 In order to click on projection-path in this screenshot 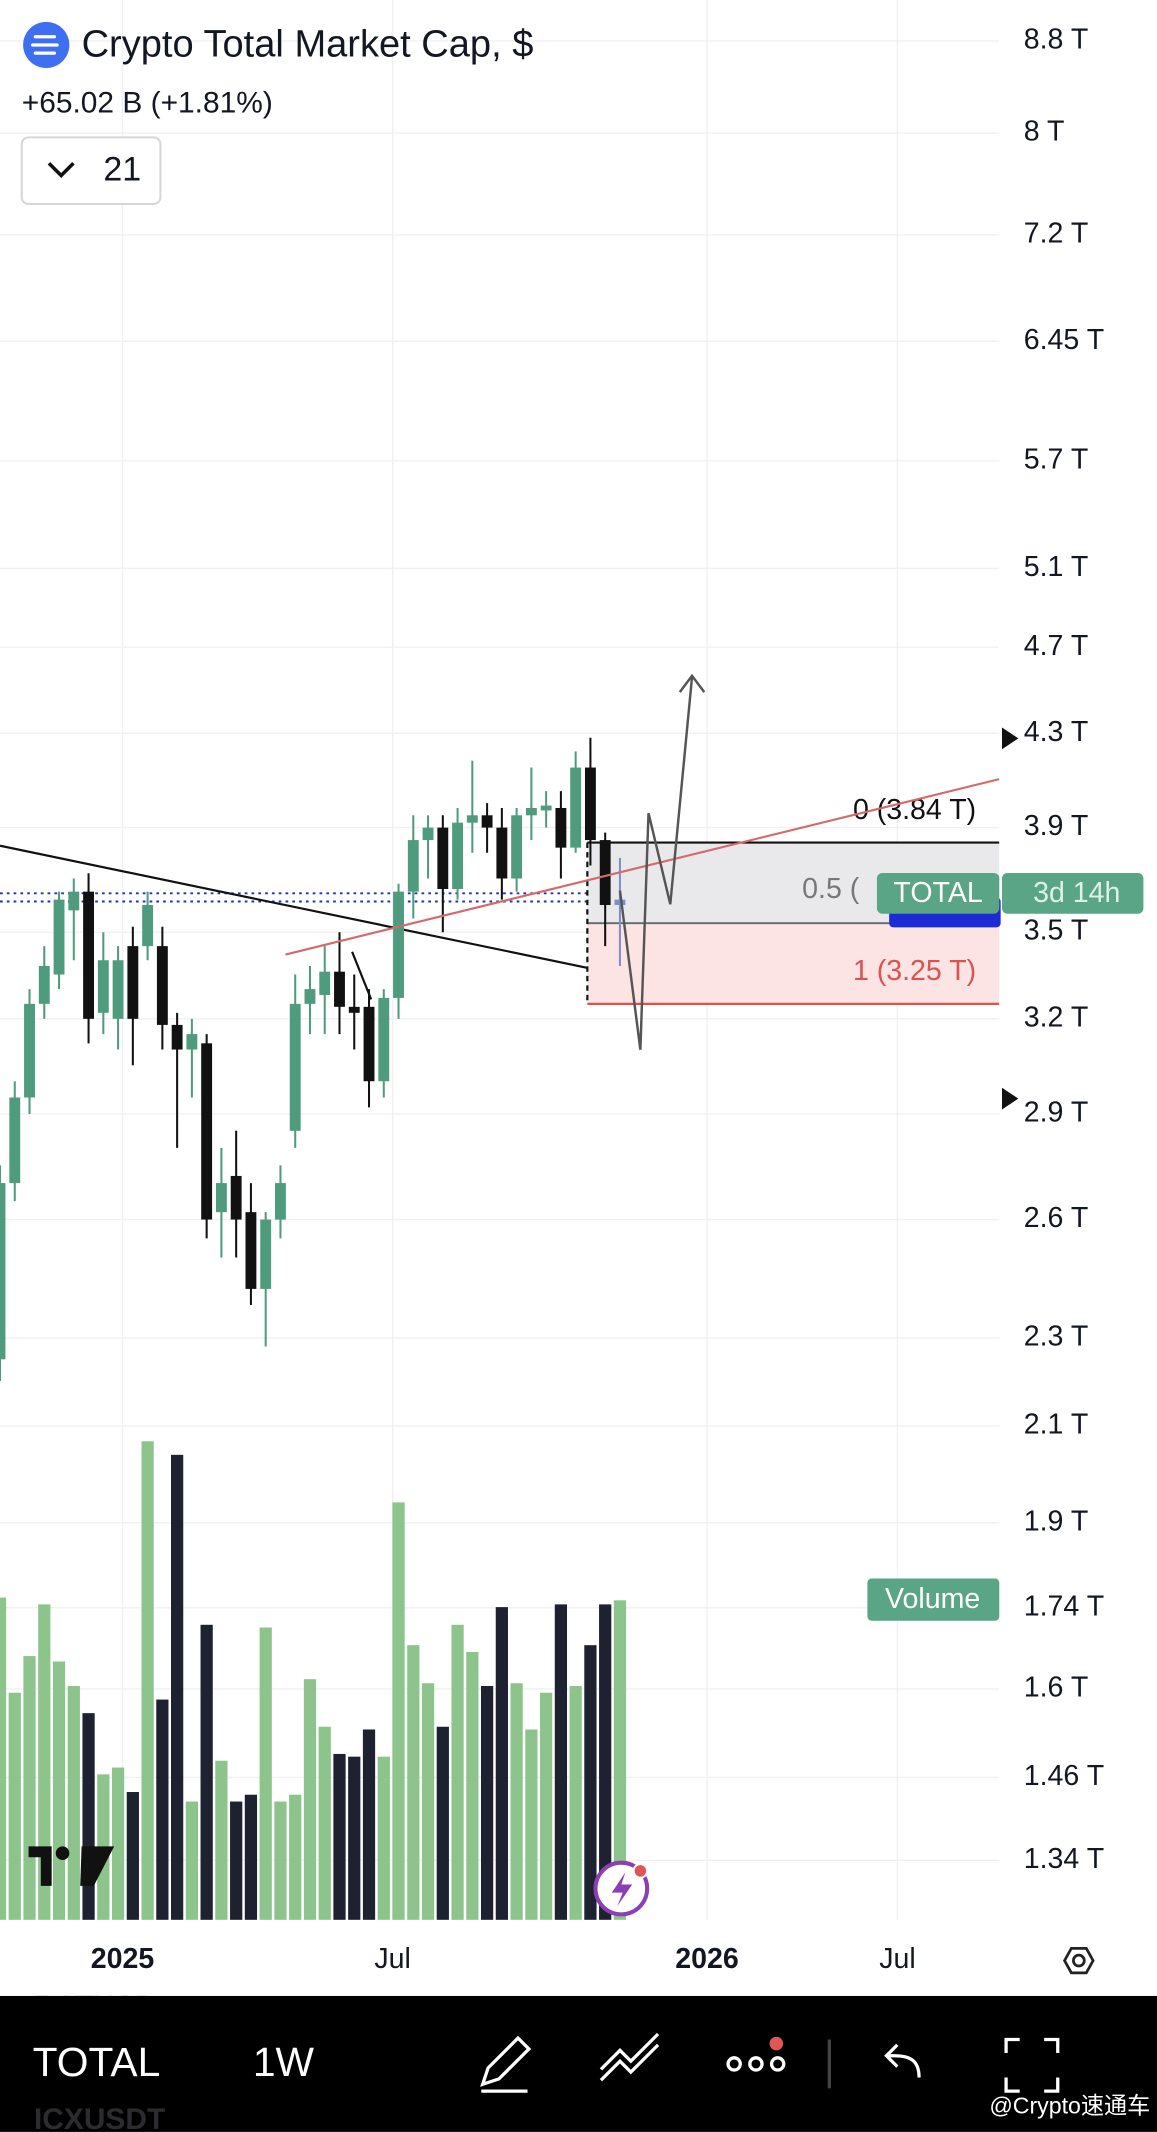, I will do `click(656, 863)`.